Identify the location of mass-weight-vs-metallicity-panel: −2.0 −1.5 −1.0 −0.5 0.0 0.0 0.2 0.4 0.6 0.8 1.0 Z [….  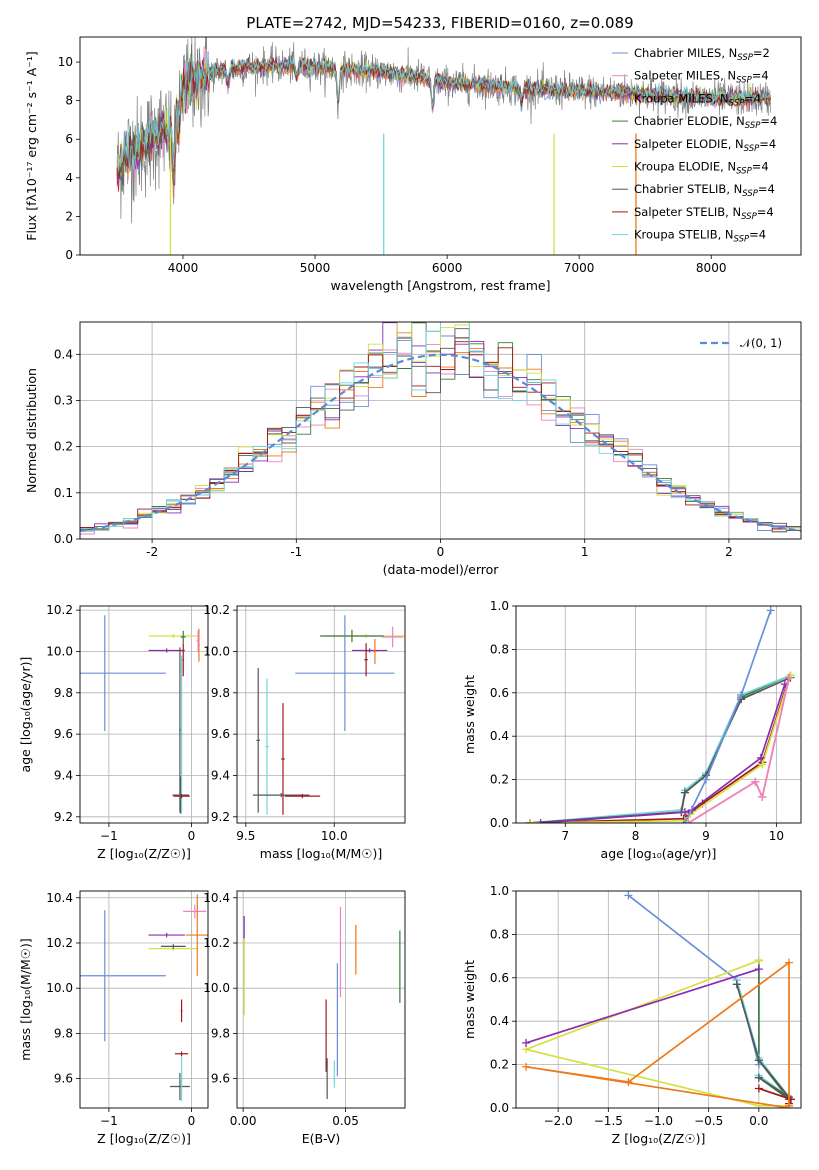
(632, 1015).